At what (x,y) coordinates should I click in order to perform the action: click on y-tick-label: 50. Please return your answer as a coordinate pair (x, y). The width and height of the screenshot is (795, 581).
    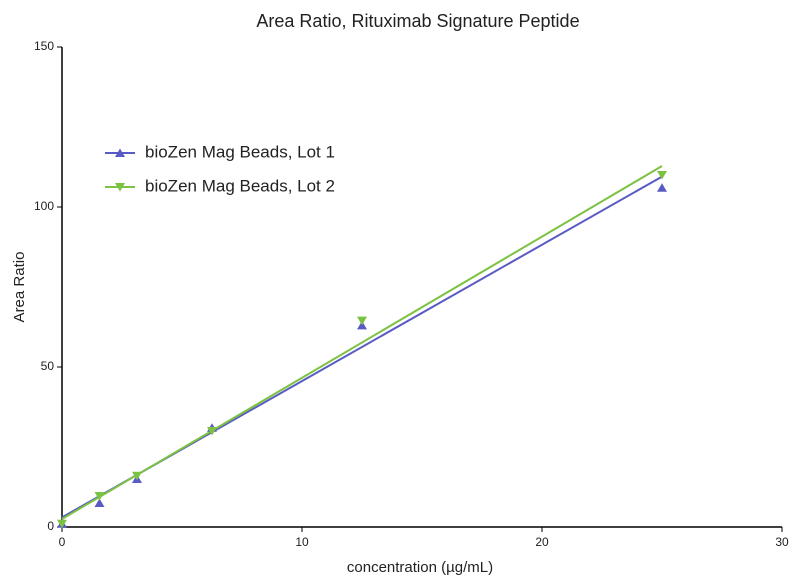
    Looking at the image, I should click on (48, 366).